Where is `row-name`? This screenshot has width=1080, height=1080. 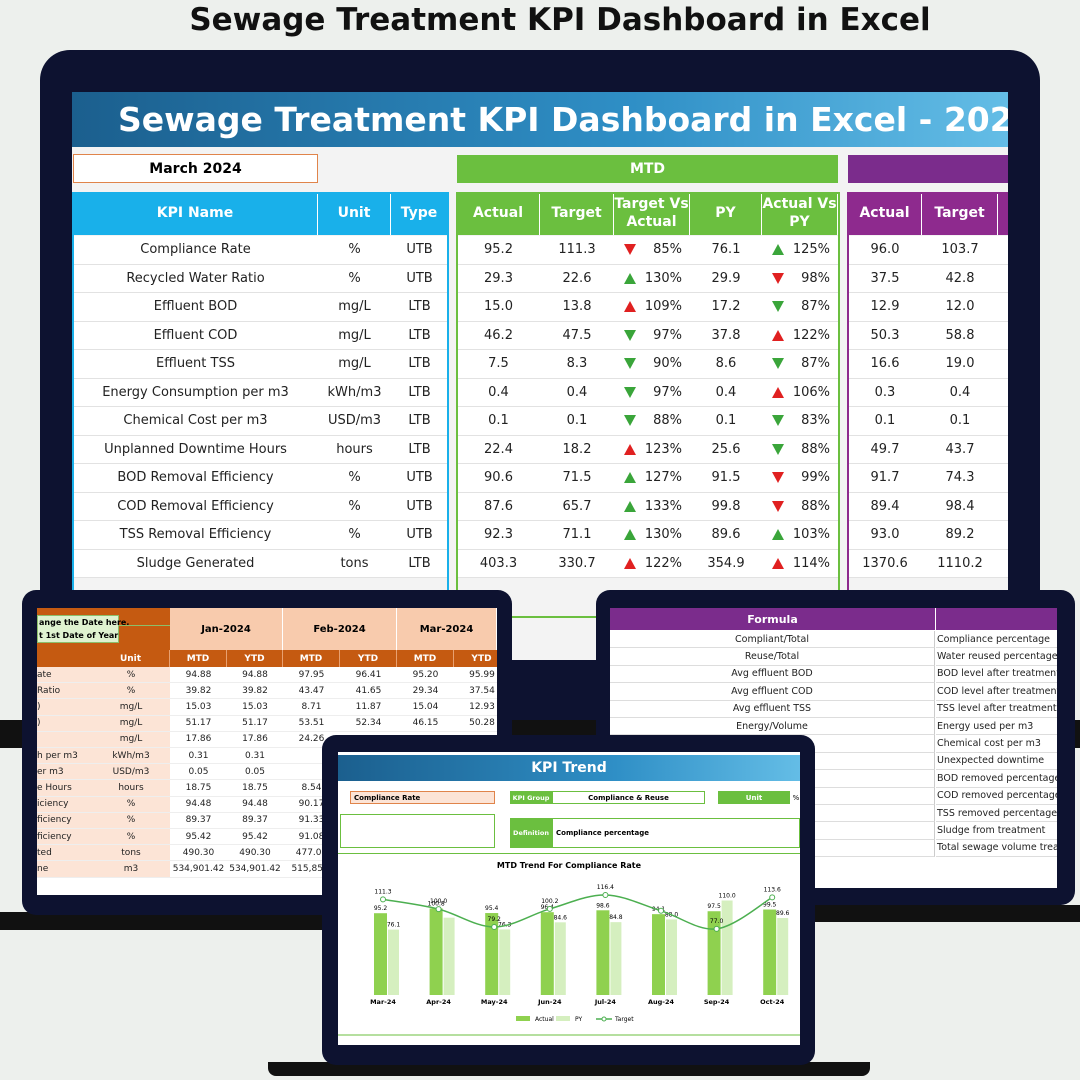 row-name is located at coordinates (64, 739).